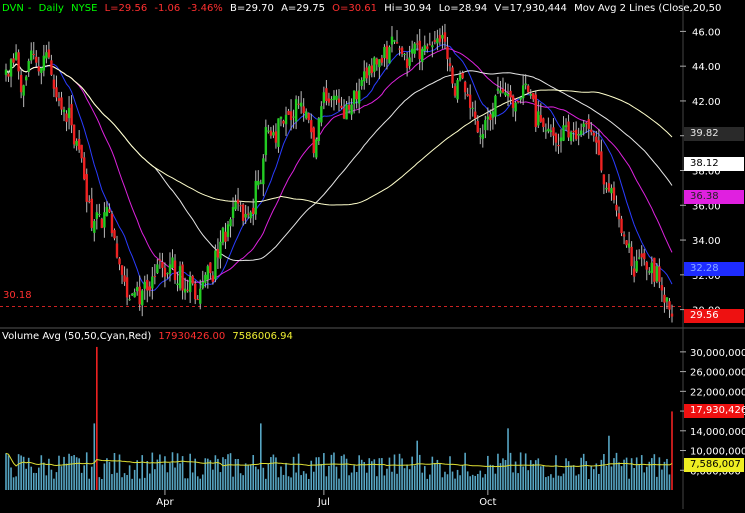 The height and width of the screenshot is (513, 745). Describe the element at coordinates (13, 8) in the screenshot. I see `symbol: DVN` at that location.